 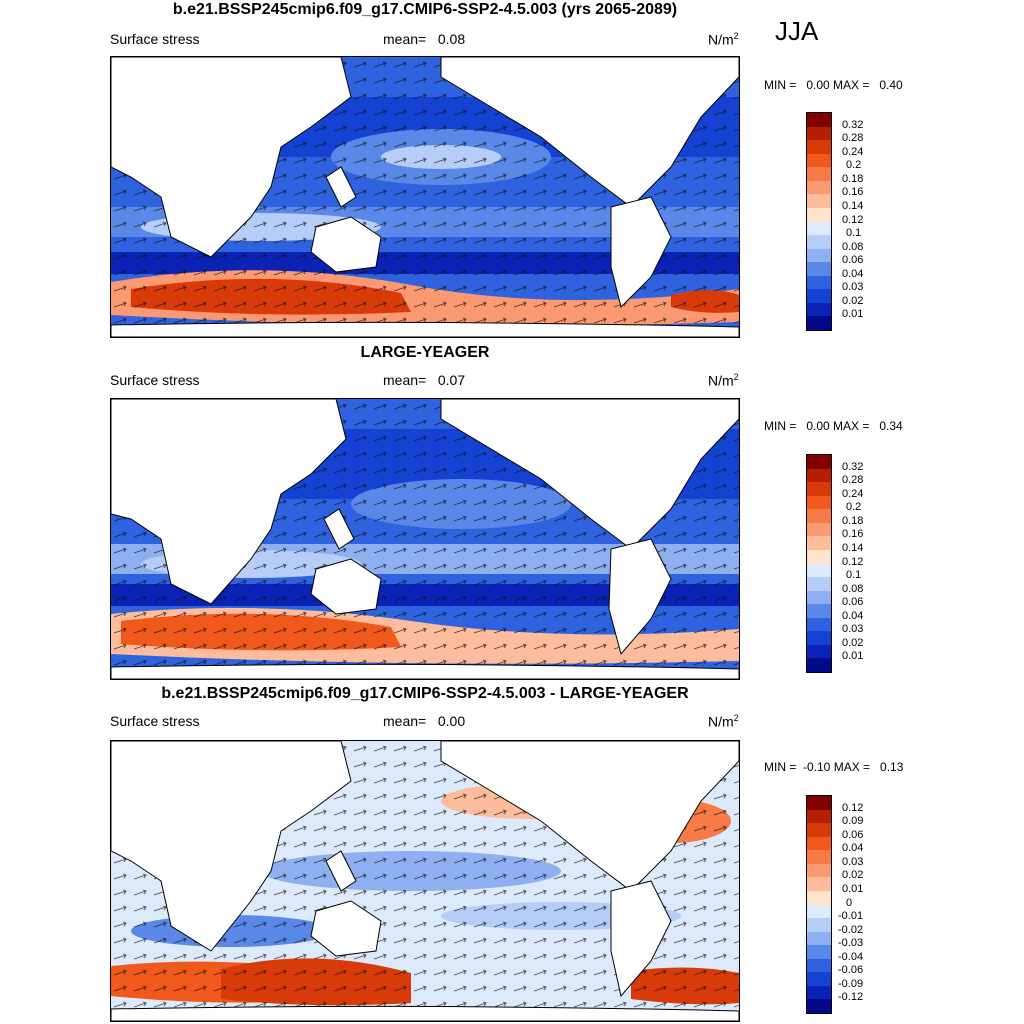 I want to click on panel-3-colorbar-tick-label: -0.04, so click(x=851, y=956).